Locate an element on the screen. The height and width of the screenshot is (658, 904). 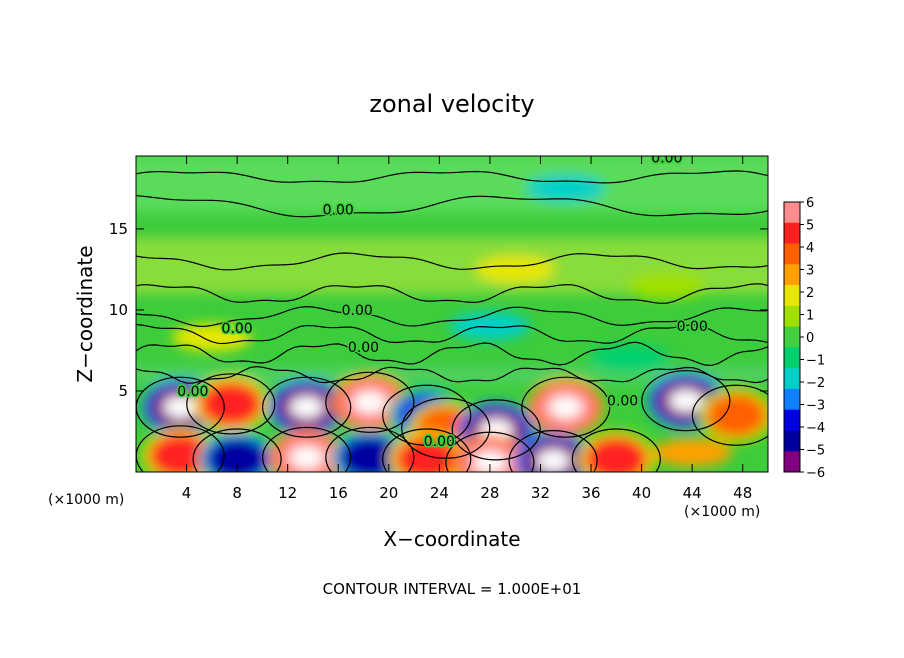
y-tick-label: 10 is located at coordinates (118, 310).